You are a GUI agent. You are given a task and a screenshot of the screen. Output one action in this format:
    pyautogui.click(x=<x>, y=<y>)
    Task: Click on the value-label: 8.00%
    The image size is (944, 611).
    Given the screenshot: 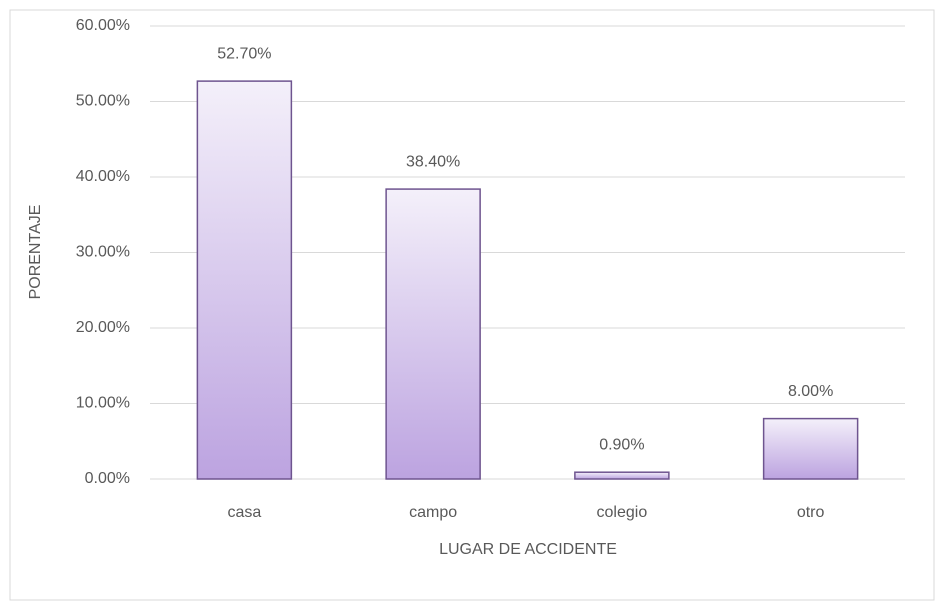 What is the action you would take?
    pyautogui.click(x=810, y=391)
    